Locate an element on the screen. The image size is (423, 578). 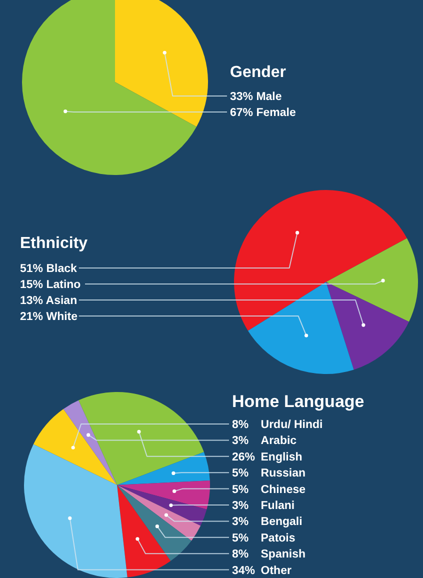
slice-label: 3% Bengali is located at coordinates (267, 522).